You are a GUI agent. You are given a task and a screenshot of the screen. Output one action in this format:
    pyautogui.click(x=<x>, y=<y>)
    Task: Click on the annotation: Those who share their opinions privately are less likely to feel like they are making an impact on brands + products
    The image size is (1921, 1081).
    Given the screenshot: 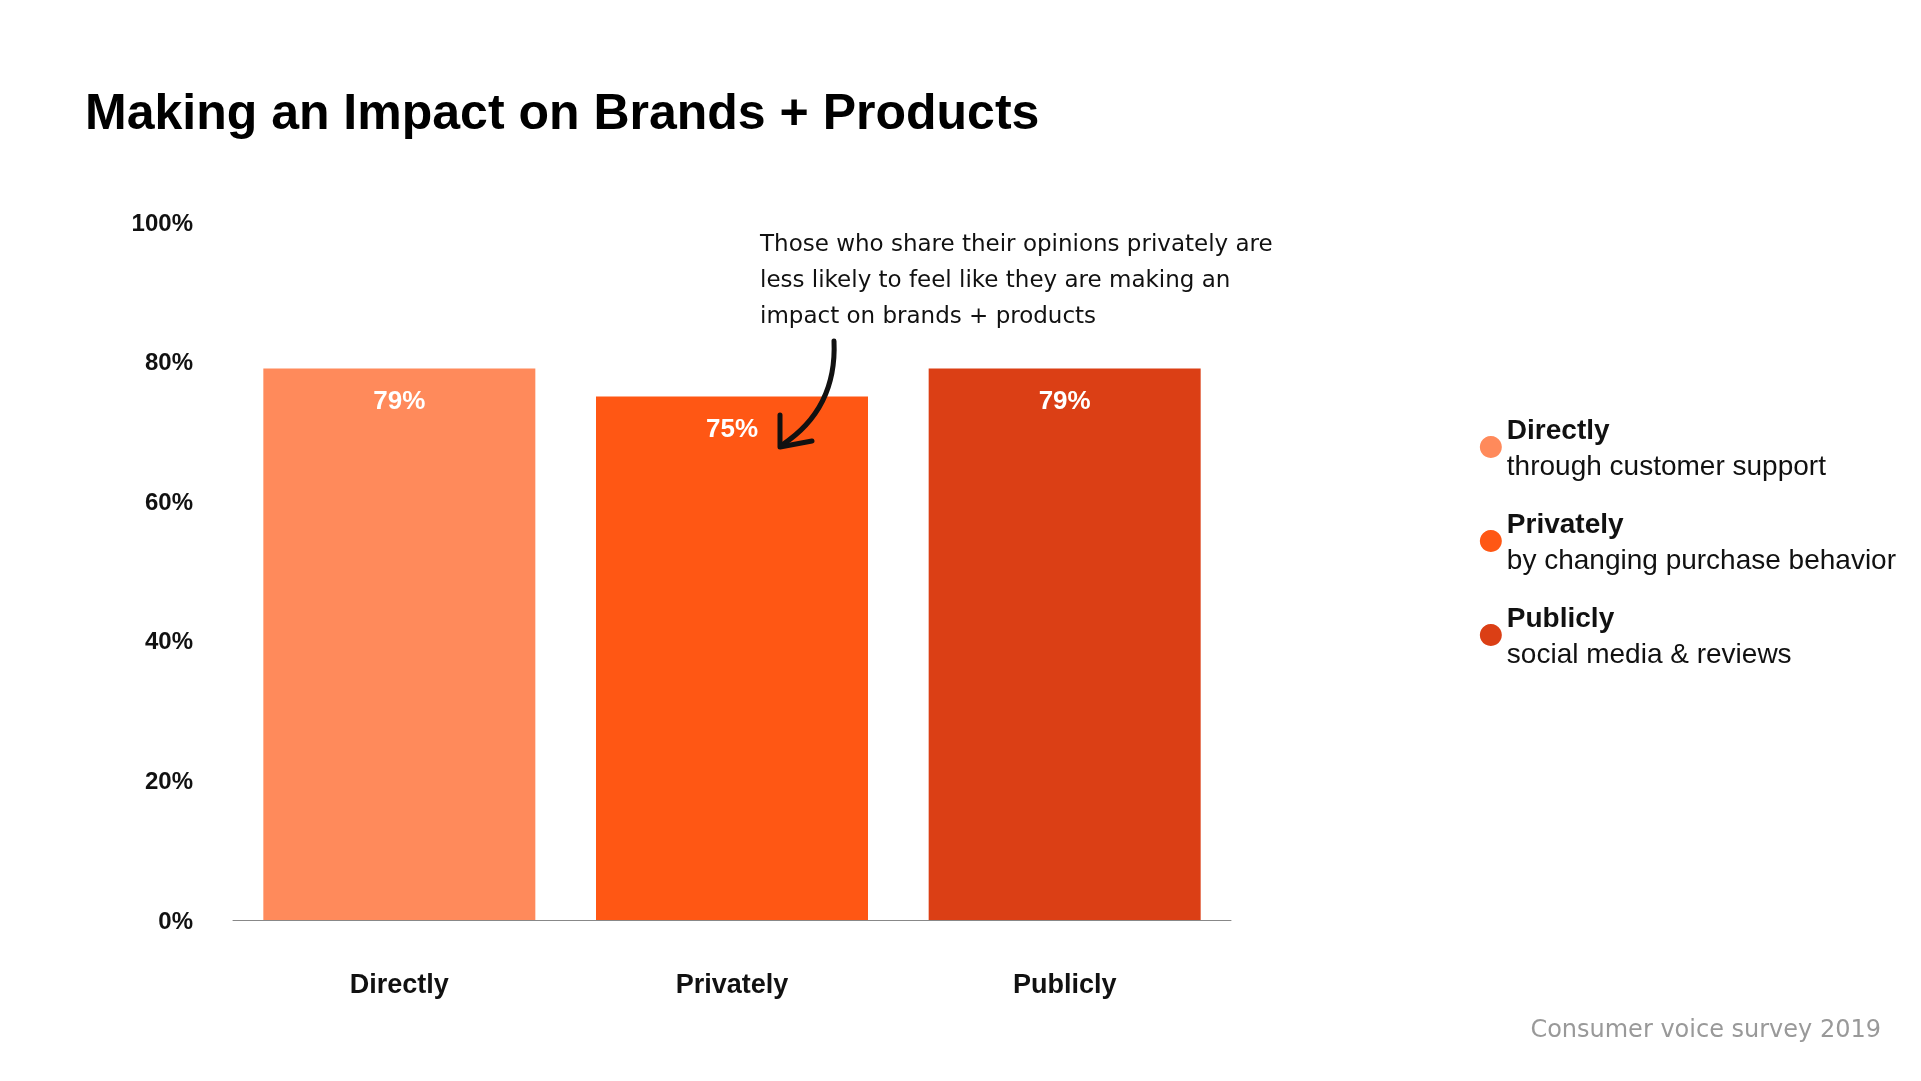 What is the action you would take?
    pyautogui.click(x=1017, y=279)
    